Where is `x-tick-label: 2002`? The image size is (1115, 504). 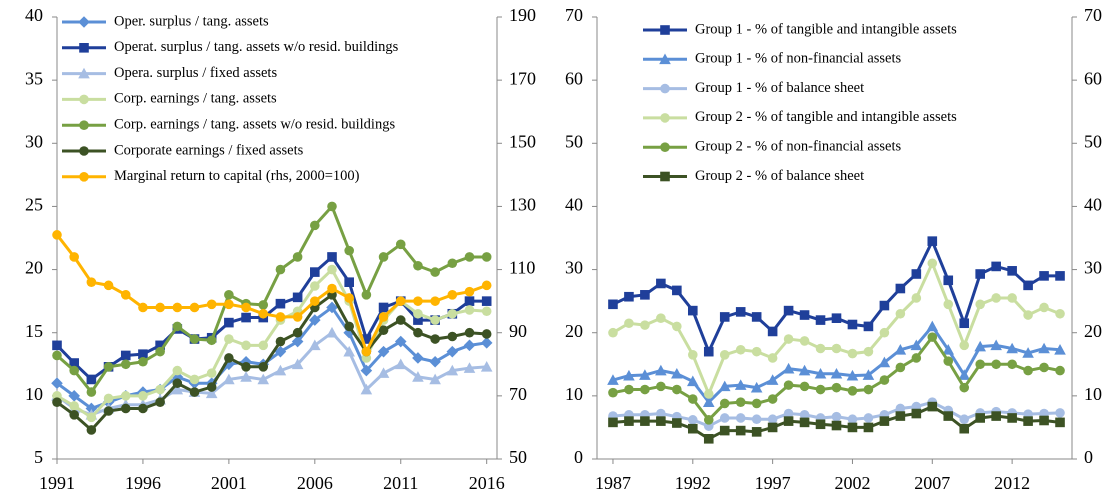
x-tick-label: 2002 is located at coordinates (852, 483).